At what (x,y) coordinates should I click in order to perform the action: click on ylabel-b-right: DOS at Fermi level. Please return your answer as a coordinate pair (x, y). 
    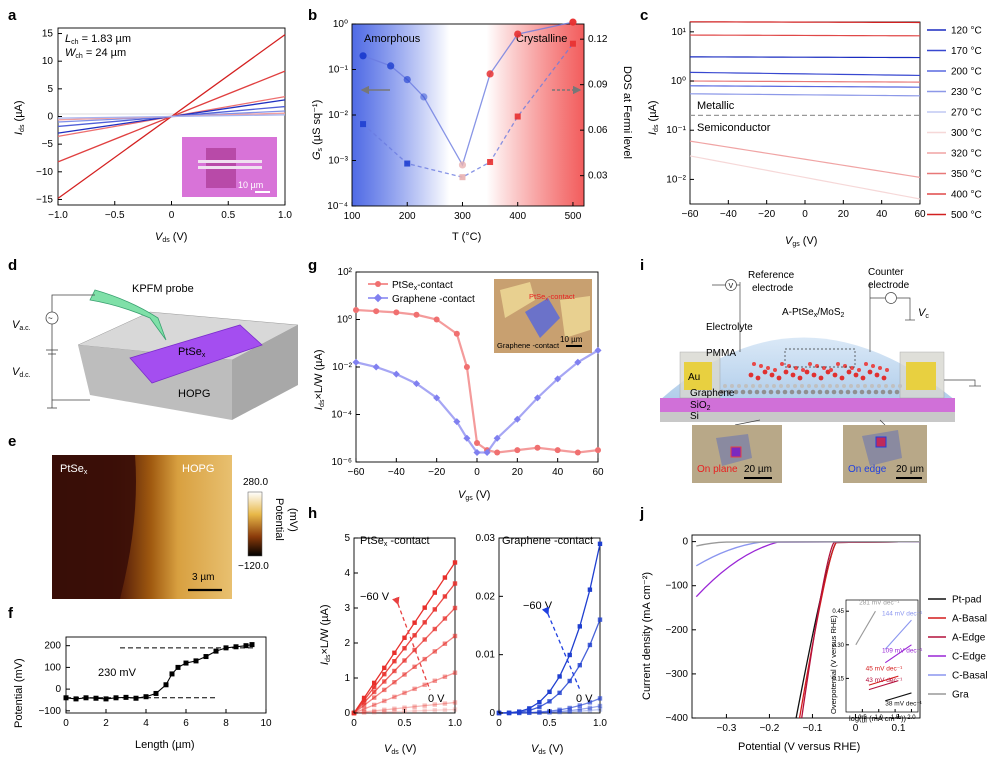
    Looking at the image, I should click on (627, 112).